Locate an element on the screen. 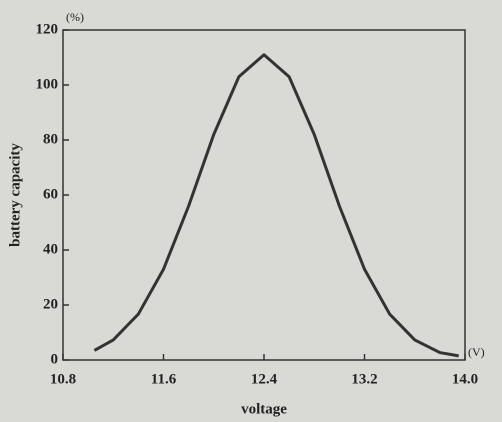 This screenshot has height=422, width=502. y-unit: (%) is located at coordinates (75, 17).